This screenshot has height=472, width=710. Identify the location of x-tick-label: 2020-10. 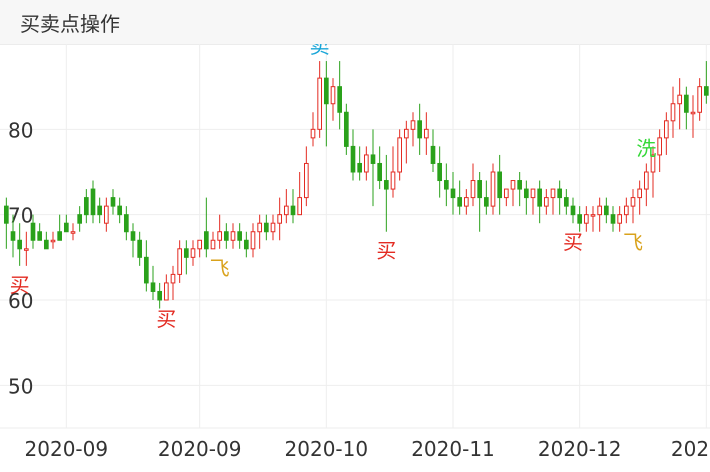
(327, 449).